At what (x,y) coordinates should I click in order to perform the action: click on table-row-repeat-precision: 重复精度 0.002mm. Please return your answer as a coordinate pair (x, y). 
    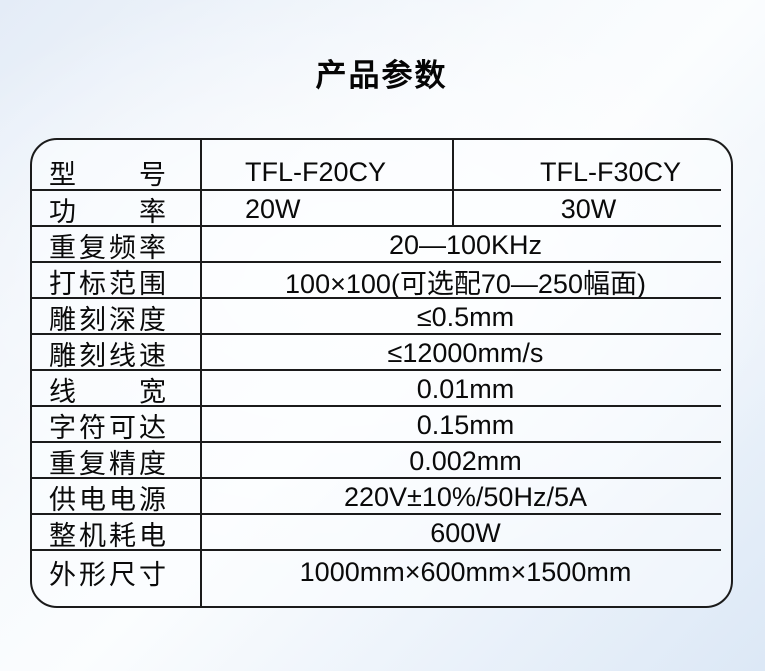
    Looking at the image, I should click on (381, 461).